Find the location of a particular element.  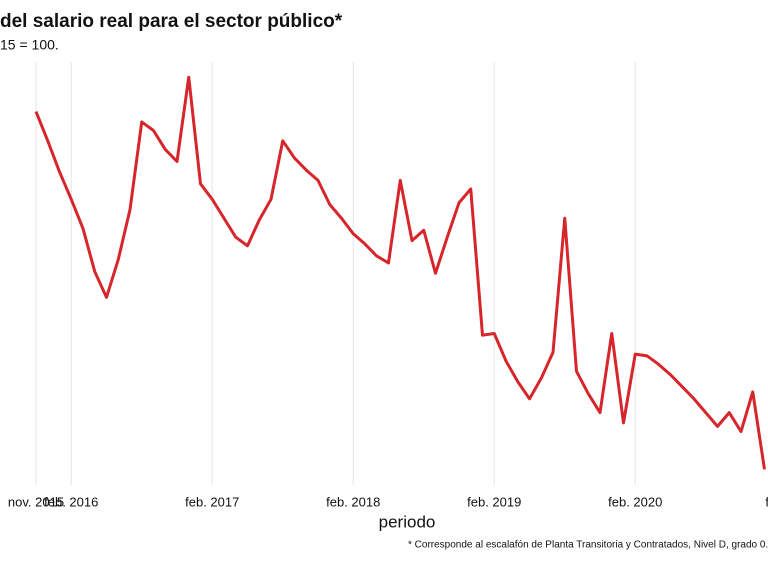

x-tick-label: feb. 2018 is located at coordinates (353, 501).